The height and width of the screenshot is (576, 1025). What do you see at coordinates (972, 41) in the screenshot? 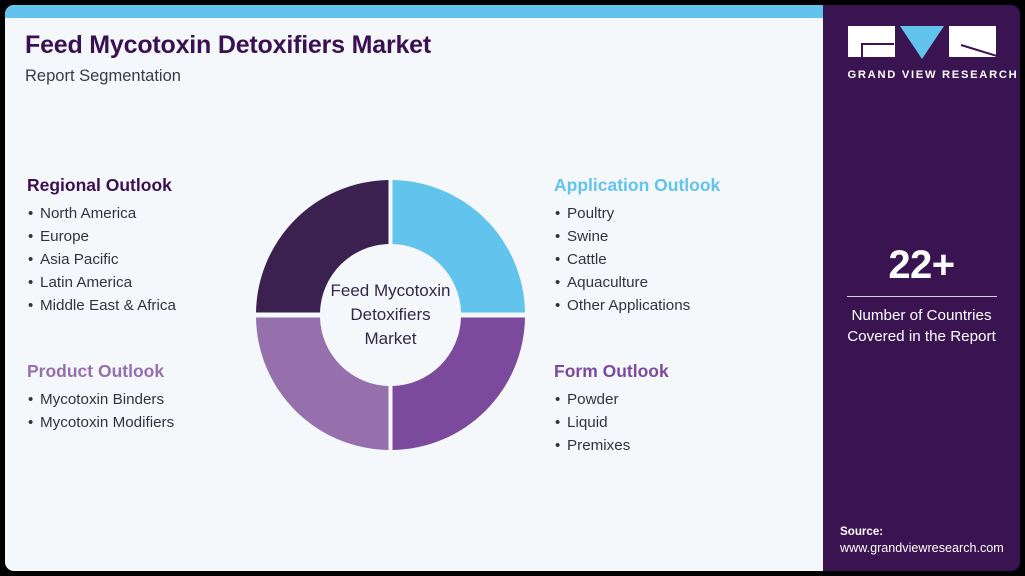
I see `logo-r-icon` at bounding box center [972, 41].